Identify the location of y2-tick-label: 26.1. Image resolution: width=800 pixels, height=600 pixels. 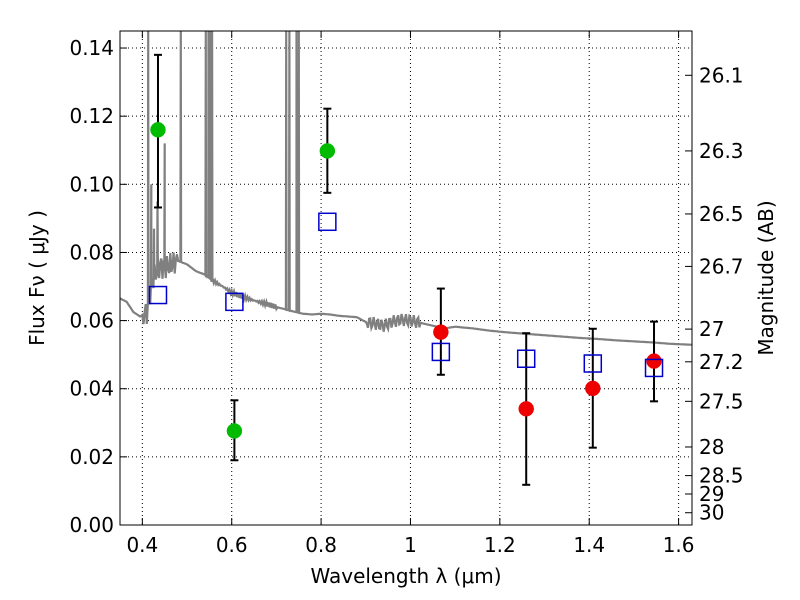
(721, 75).